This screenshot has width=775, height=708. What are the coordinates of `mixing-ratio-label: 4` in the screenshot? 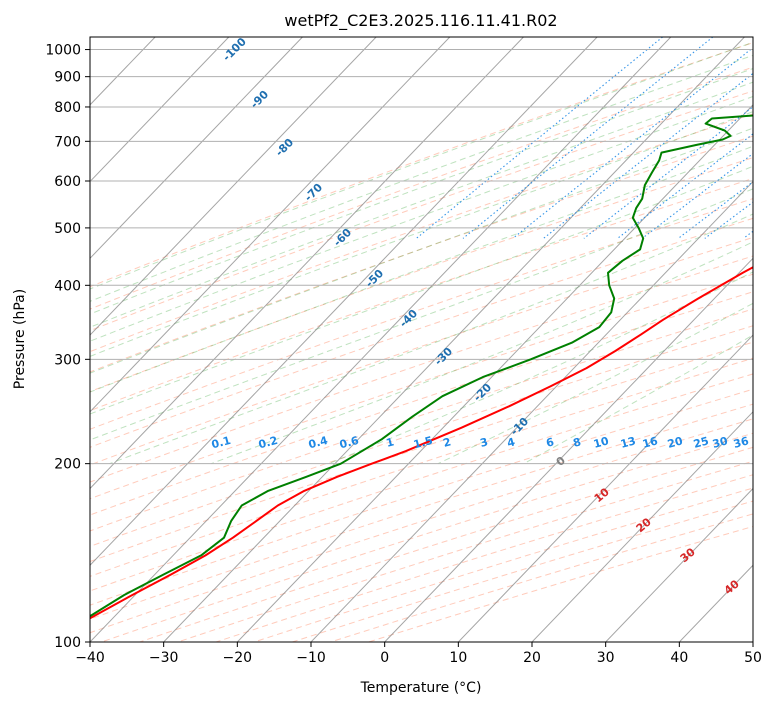 It's located at (511, 442).